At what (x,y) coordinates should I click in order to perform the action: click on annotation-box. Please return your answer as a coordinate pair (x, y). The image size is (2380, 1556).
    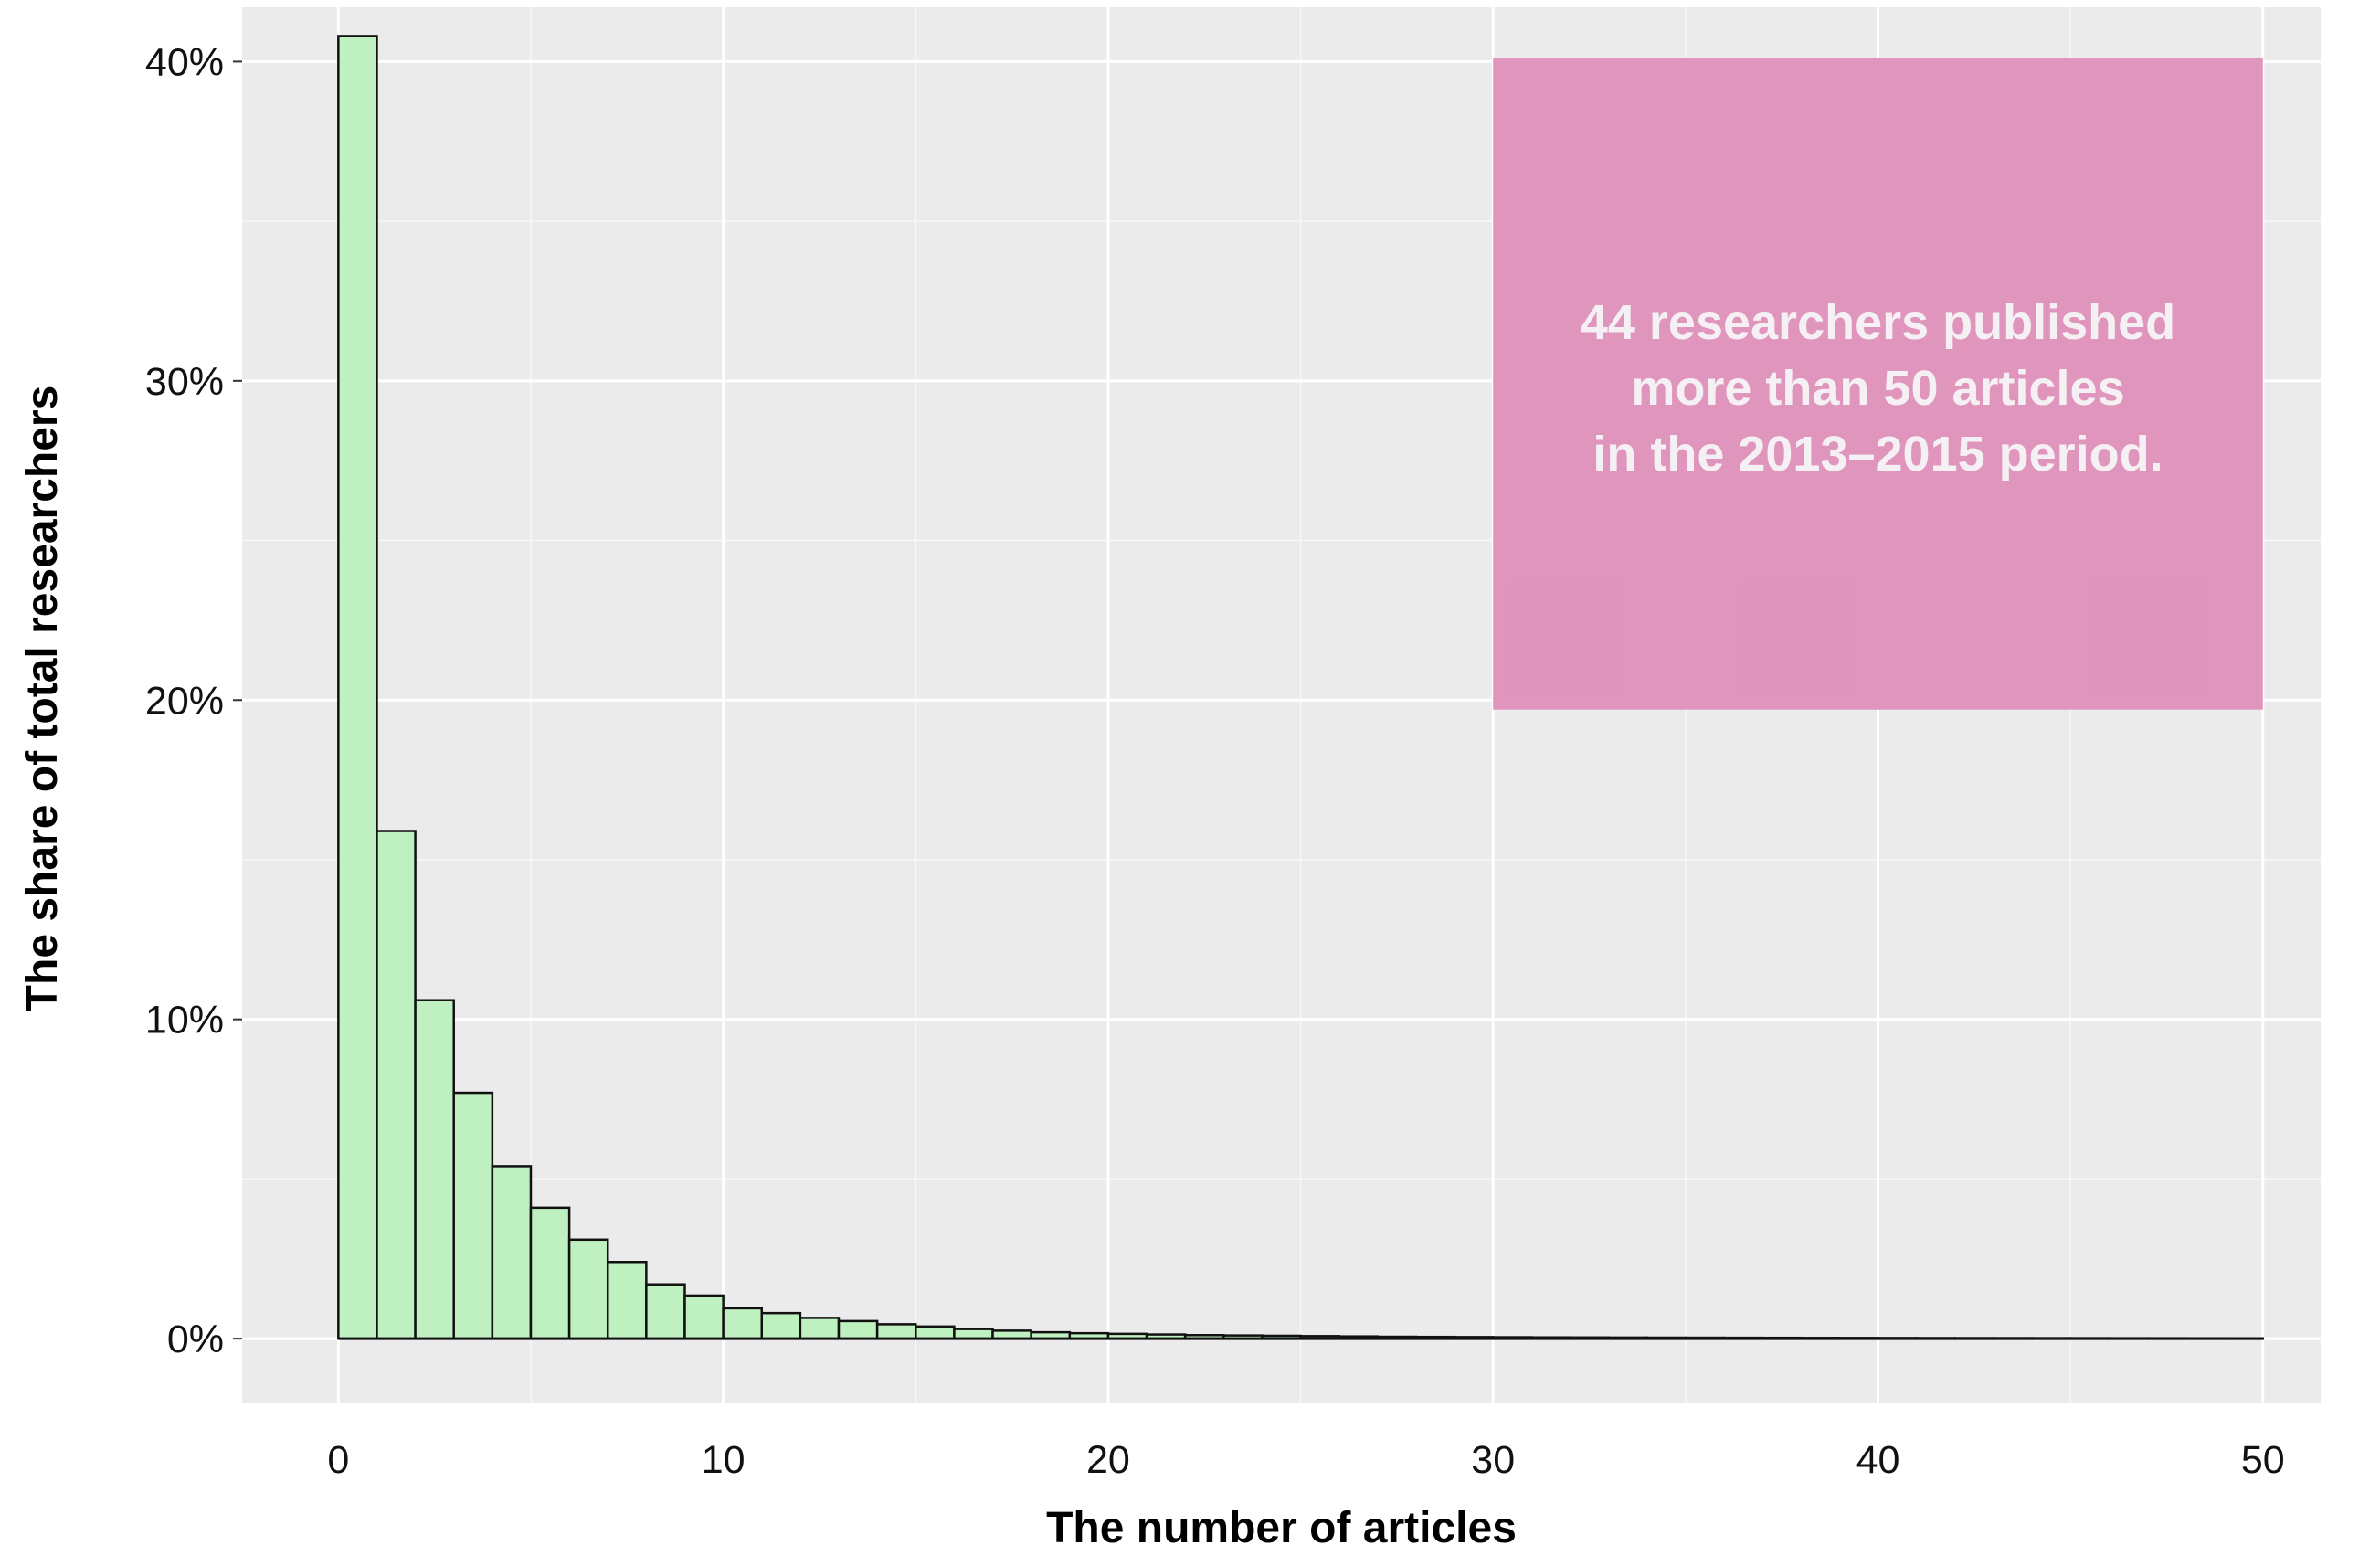
    Looking at the image, I should click on (1878, 384).